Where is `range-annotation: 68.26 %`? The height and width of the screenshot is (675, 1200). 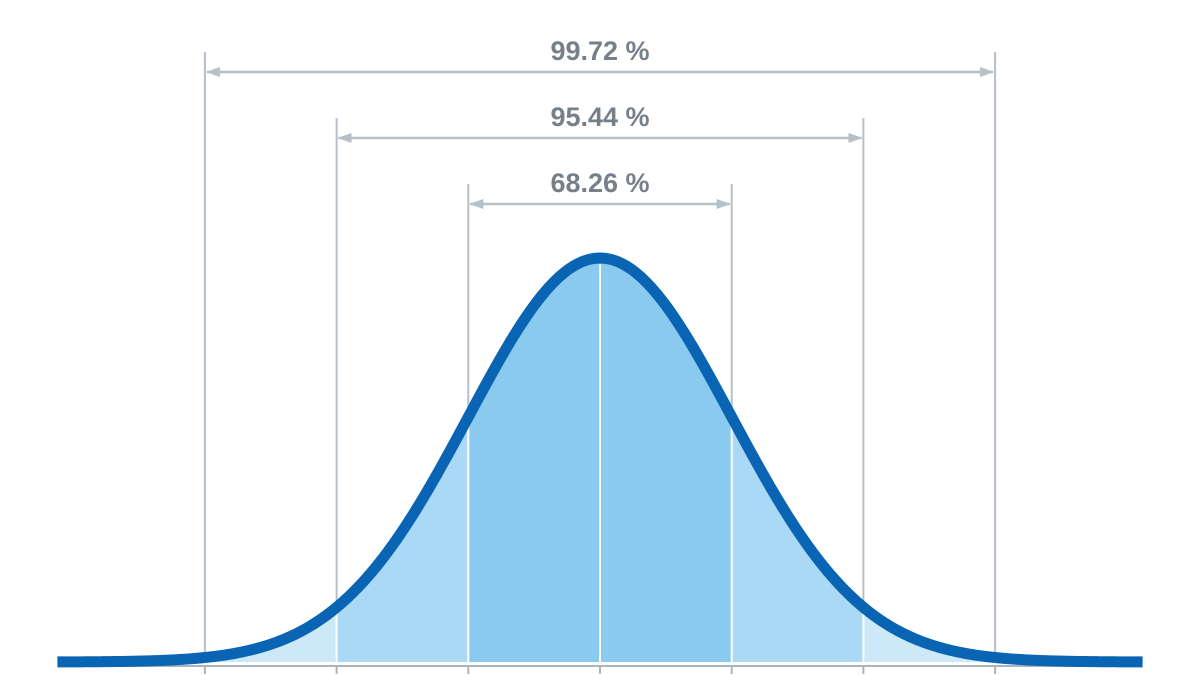
range-annotation: 68.26 % is located at coordinates (600, 188).